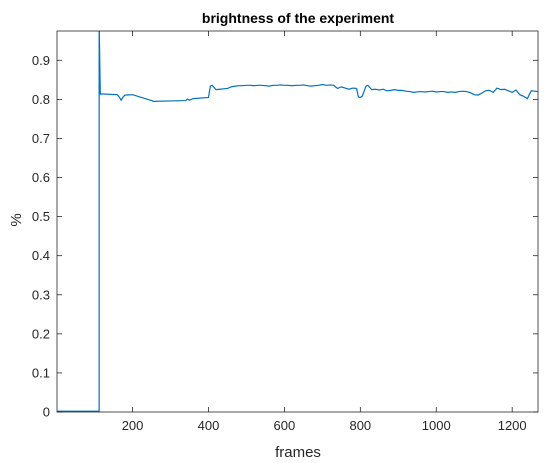 This screenshot has width=550, height=463. Describe the element at coordinates (41, 255) in the screenshot. I see `y-tick-label: 0.4` at that location.